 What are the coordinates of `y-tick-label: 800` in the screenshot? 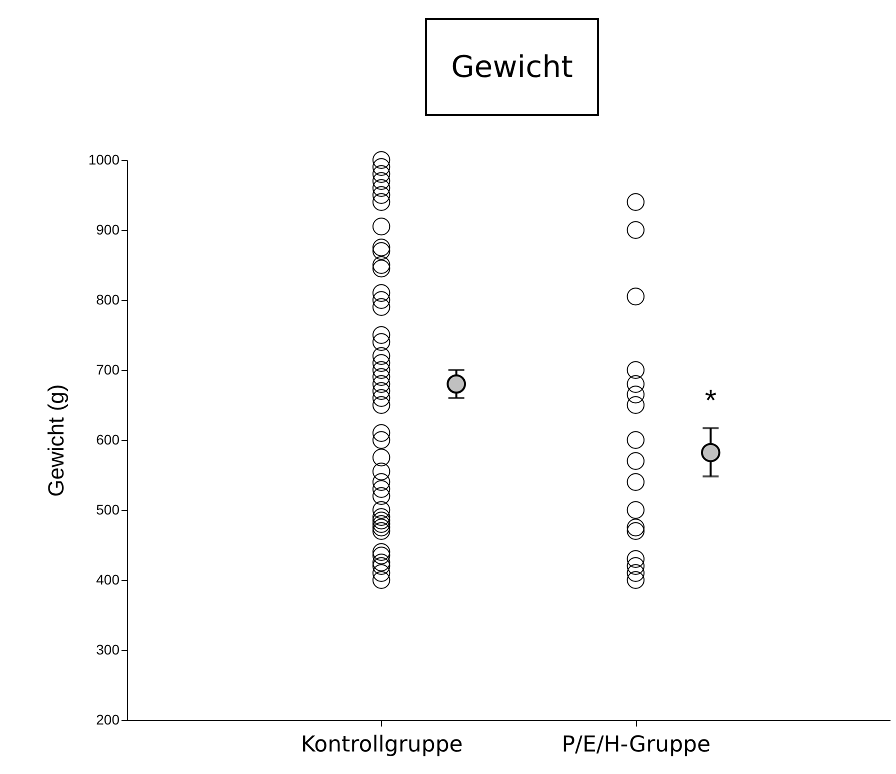 It's located at (108, 300).